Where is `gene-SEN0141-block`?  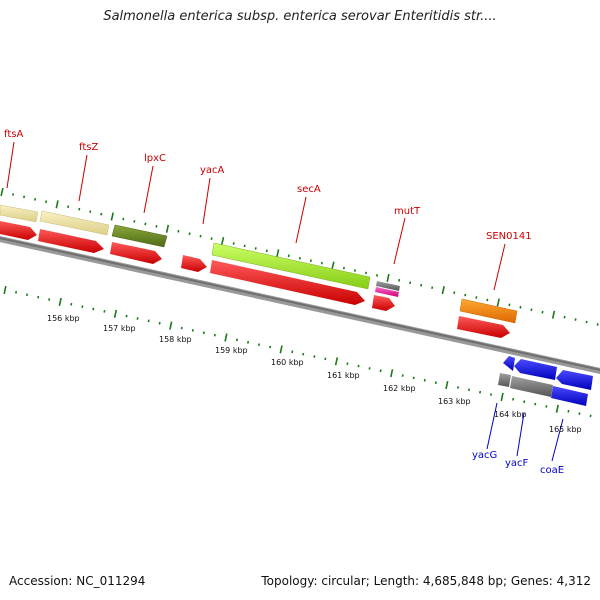
gene-SEN0141-block is located at coordinates (488, 311).